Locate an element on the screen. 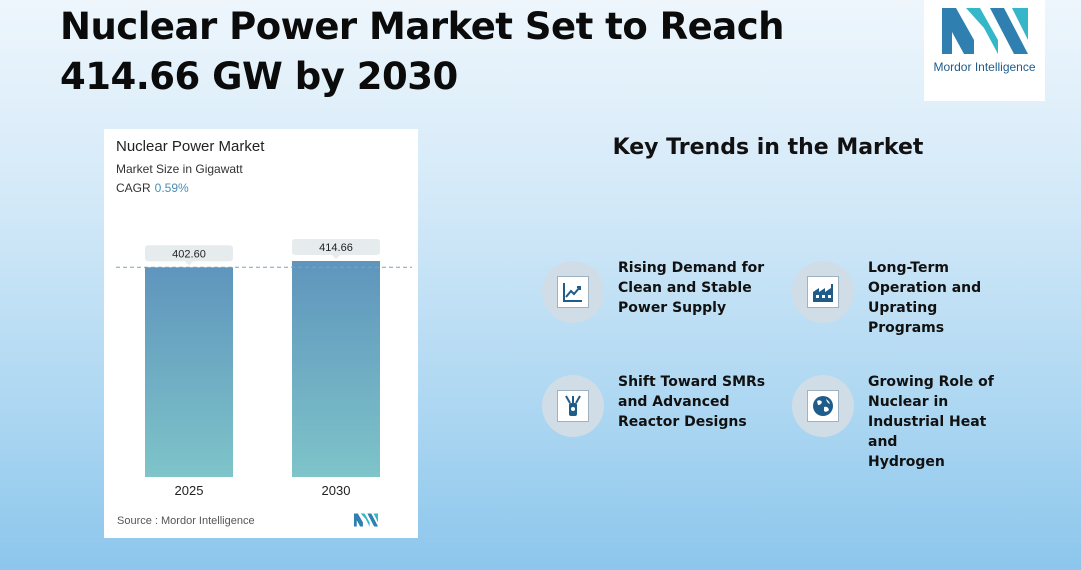  trend-line: Reactor Designs is located at coordinates (682, 422).